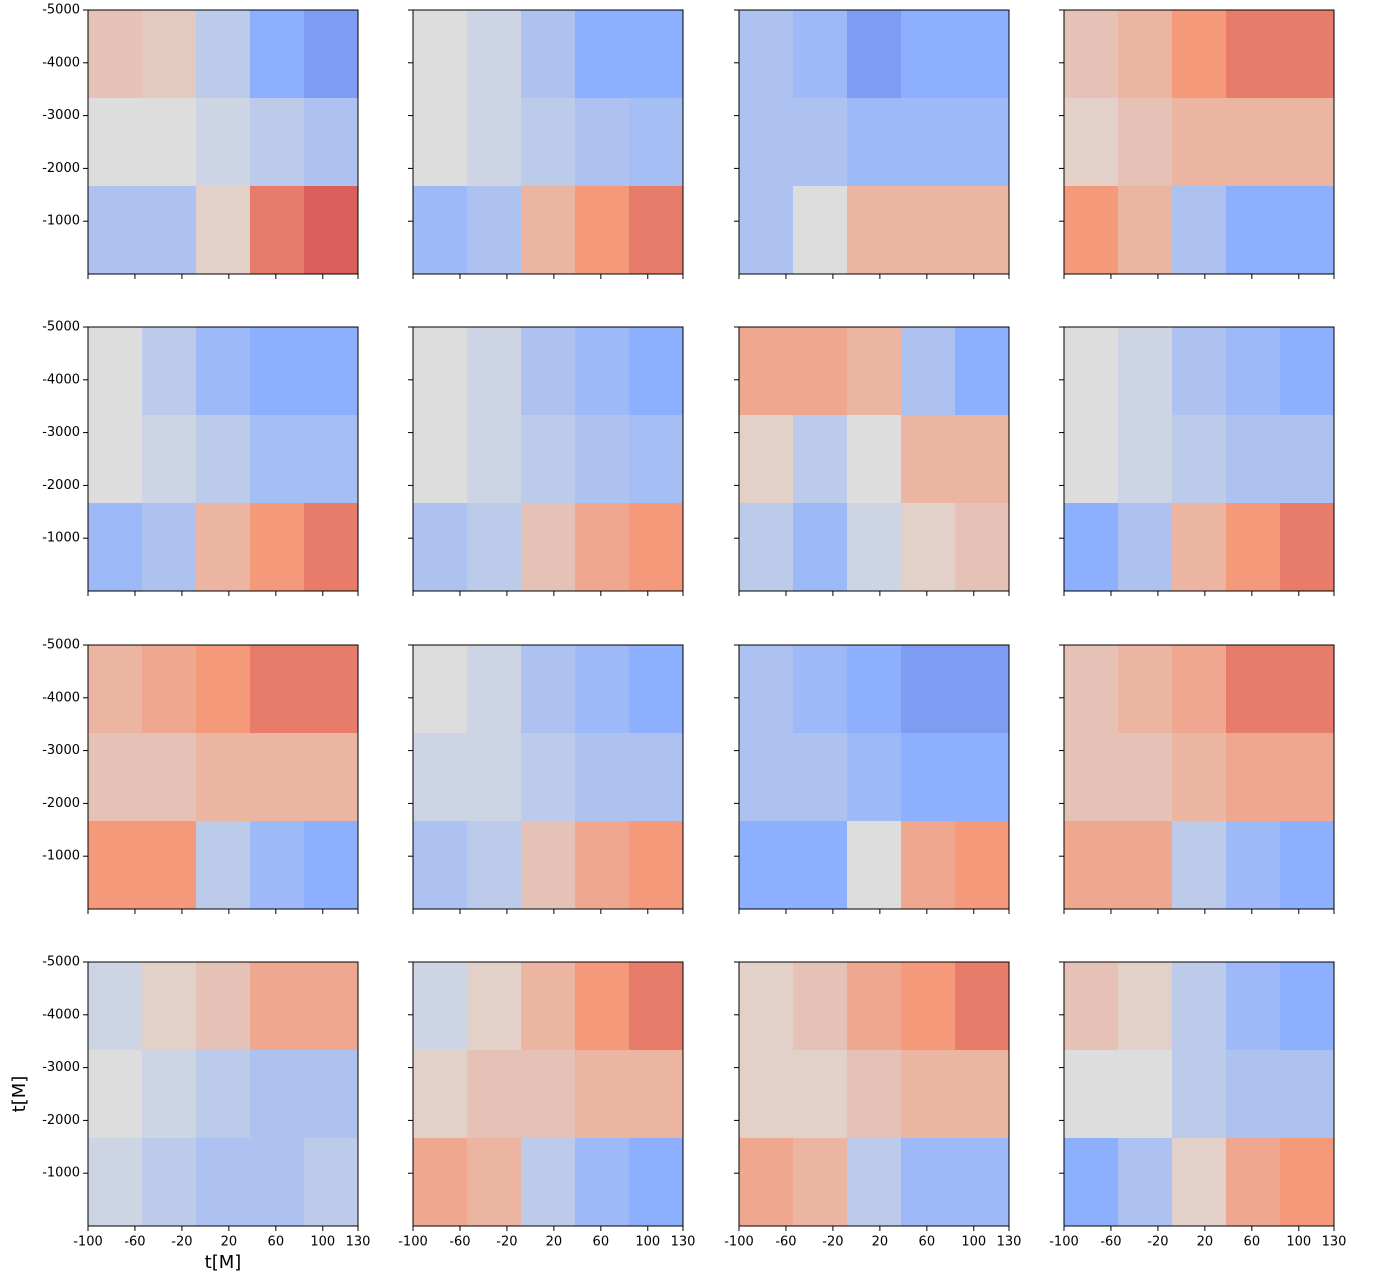  I want to click on y-axis-label: t[M], so click(19, 1094).